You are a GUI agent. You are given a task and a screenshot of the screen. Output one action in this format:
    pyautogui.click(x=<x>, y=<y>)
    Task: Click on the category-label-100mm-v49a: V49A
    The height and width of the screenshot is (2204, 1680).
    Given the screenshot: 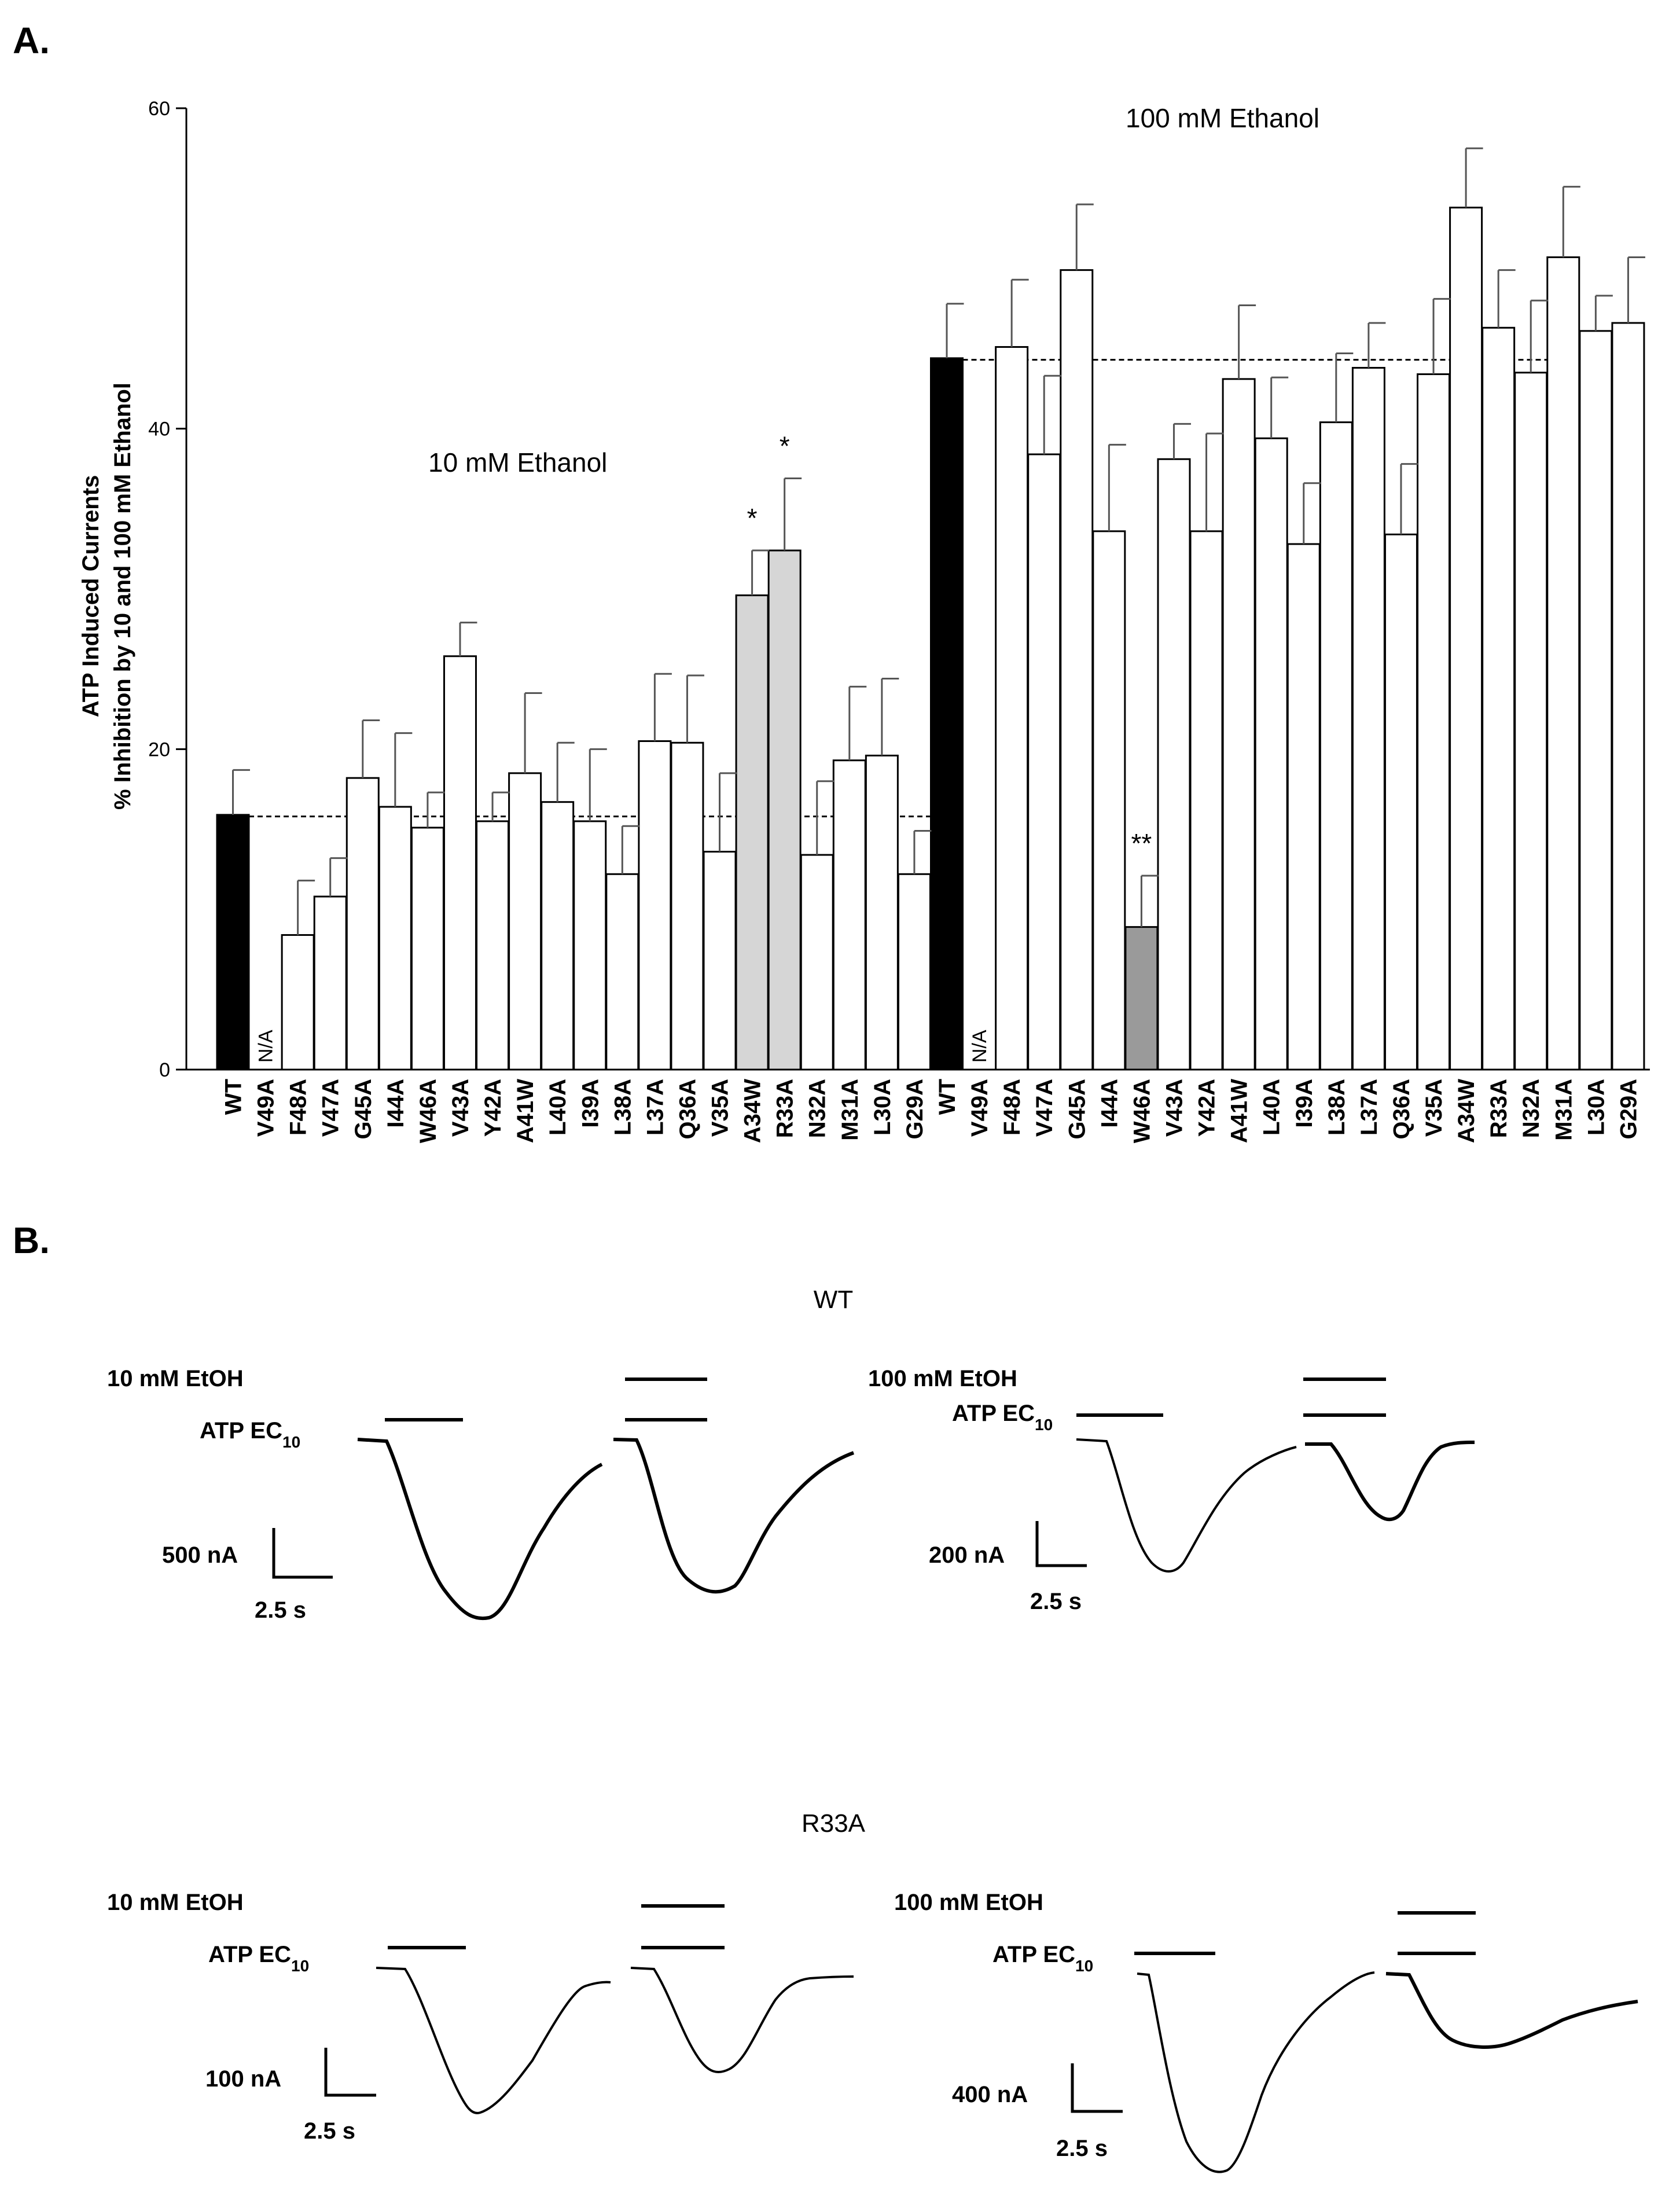 What is the action you would take?
    pyautogui.click(x=979, y=1108)
    